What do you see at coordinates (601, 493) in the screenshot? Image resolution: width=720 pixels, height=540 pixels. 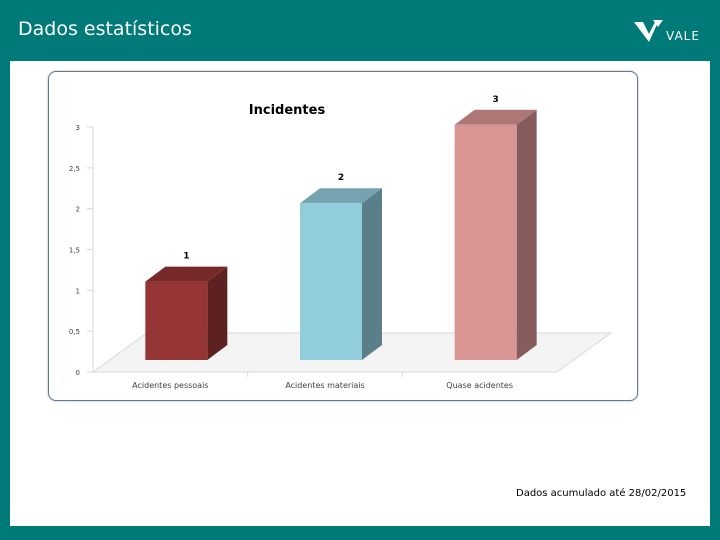 I see `footnote: Dados acumulado até 28/02/2015` at bounding box center [601, 493].